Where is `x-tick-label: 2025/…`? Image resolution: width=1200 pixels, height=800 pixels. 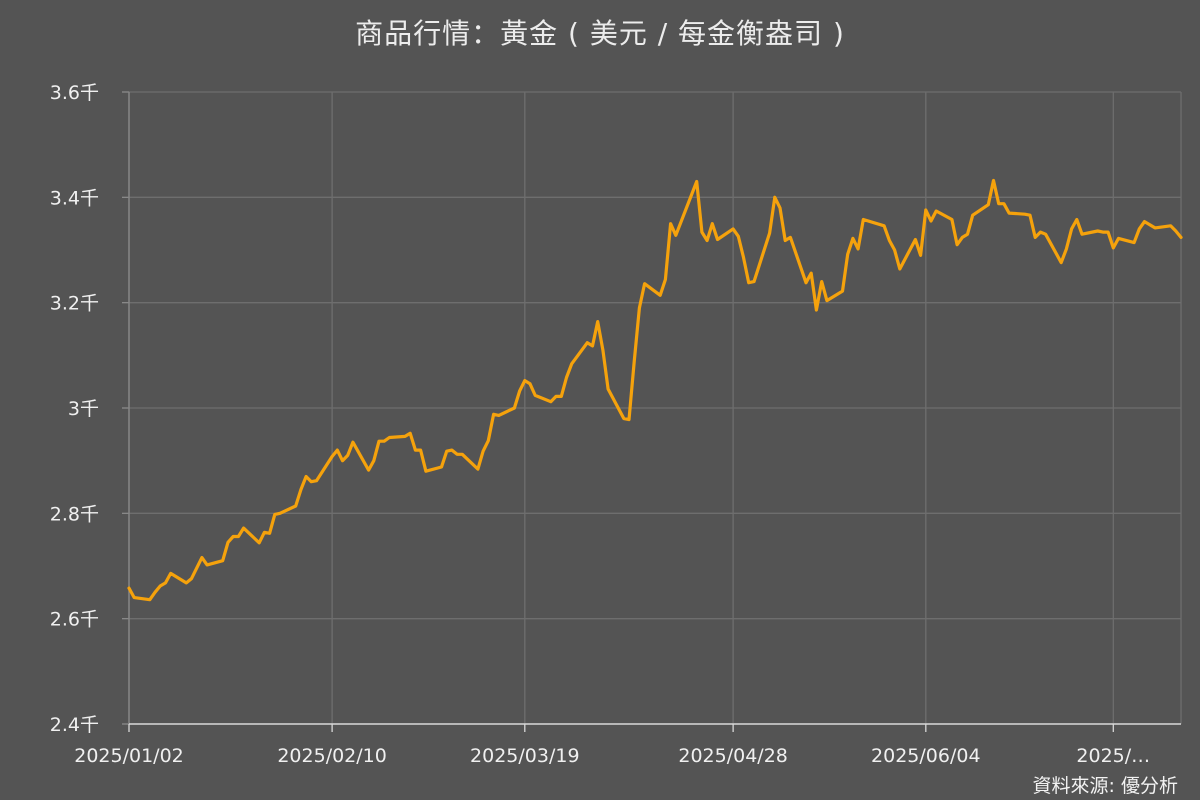
x-tick-label: 2025/… is located at coordinates (1113, 756).